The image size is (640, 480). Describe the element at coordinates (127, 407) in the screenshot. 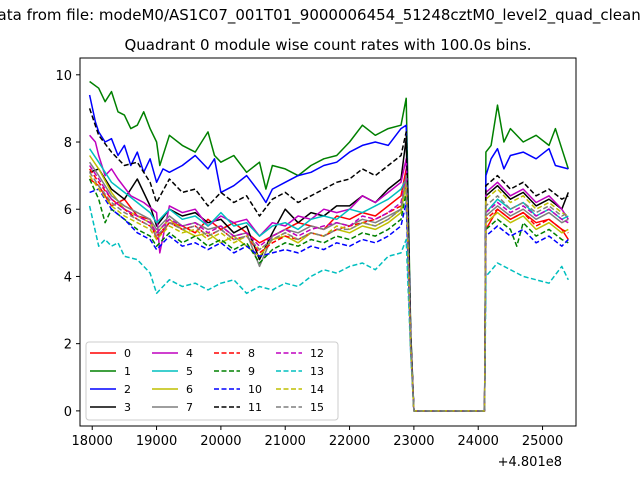

I see `legend-label-3: 3` at that location.